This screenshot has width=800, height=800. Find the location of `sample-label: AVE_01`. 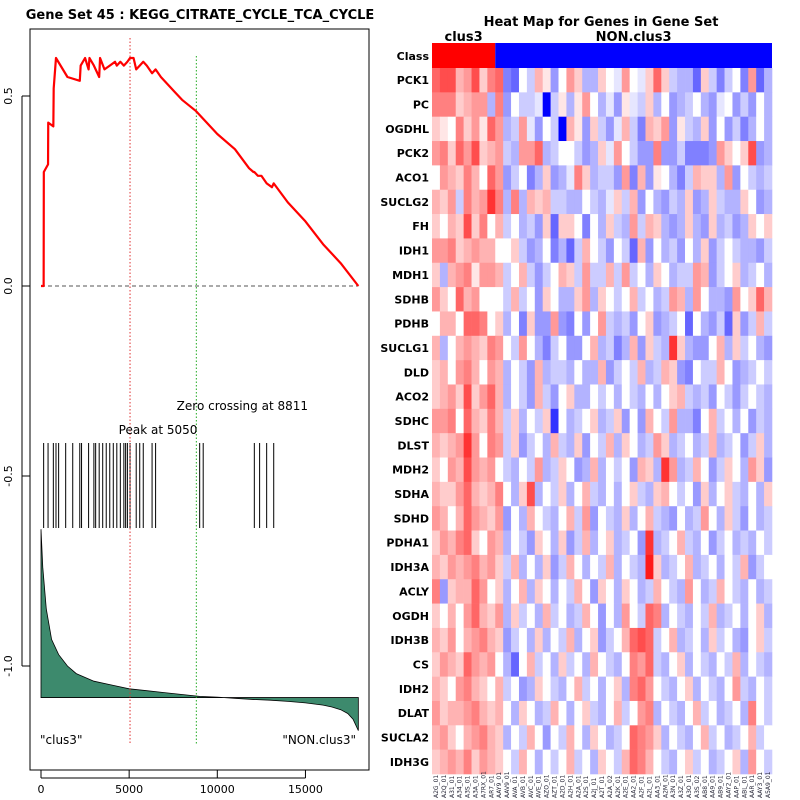

sample-label: AVE_01 is located at coordinates (539, 787).